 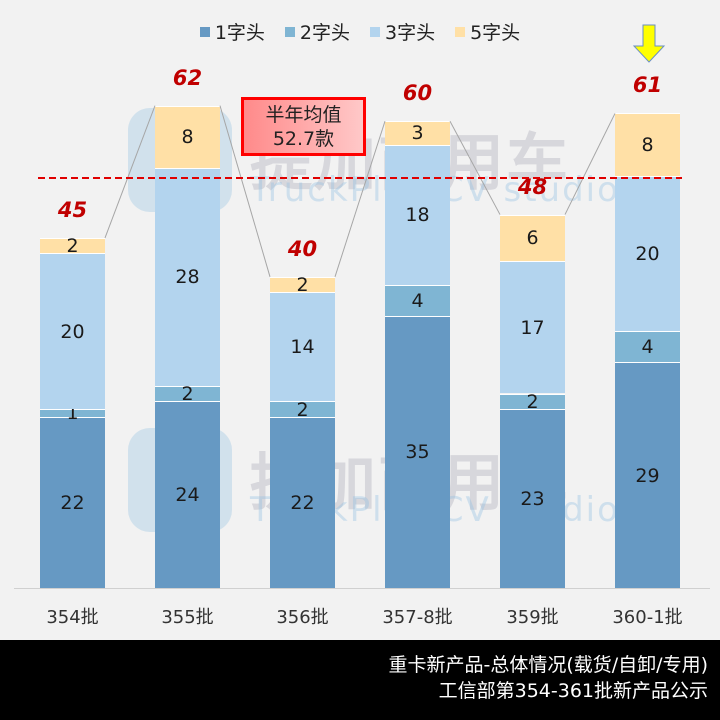 I want to click on x-axis-tick-label: 360-1批, so click(x=647, y=617).